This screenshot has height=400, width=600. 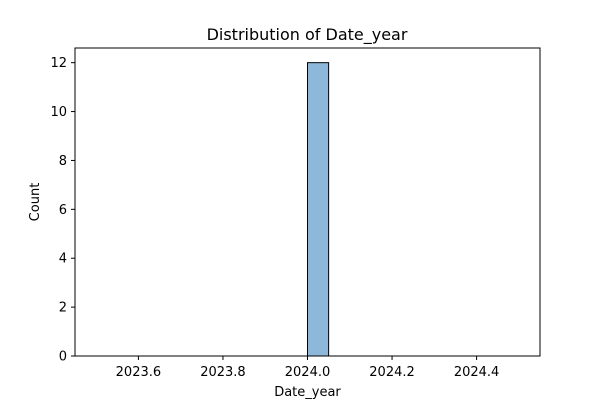 What do you see at coordinates (63, 259) in the screenshot?
I see `y-tick-label: 4` at bounding box center [63, 259].